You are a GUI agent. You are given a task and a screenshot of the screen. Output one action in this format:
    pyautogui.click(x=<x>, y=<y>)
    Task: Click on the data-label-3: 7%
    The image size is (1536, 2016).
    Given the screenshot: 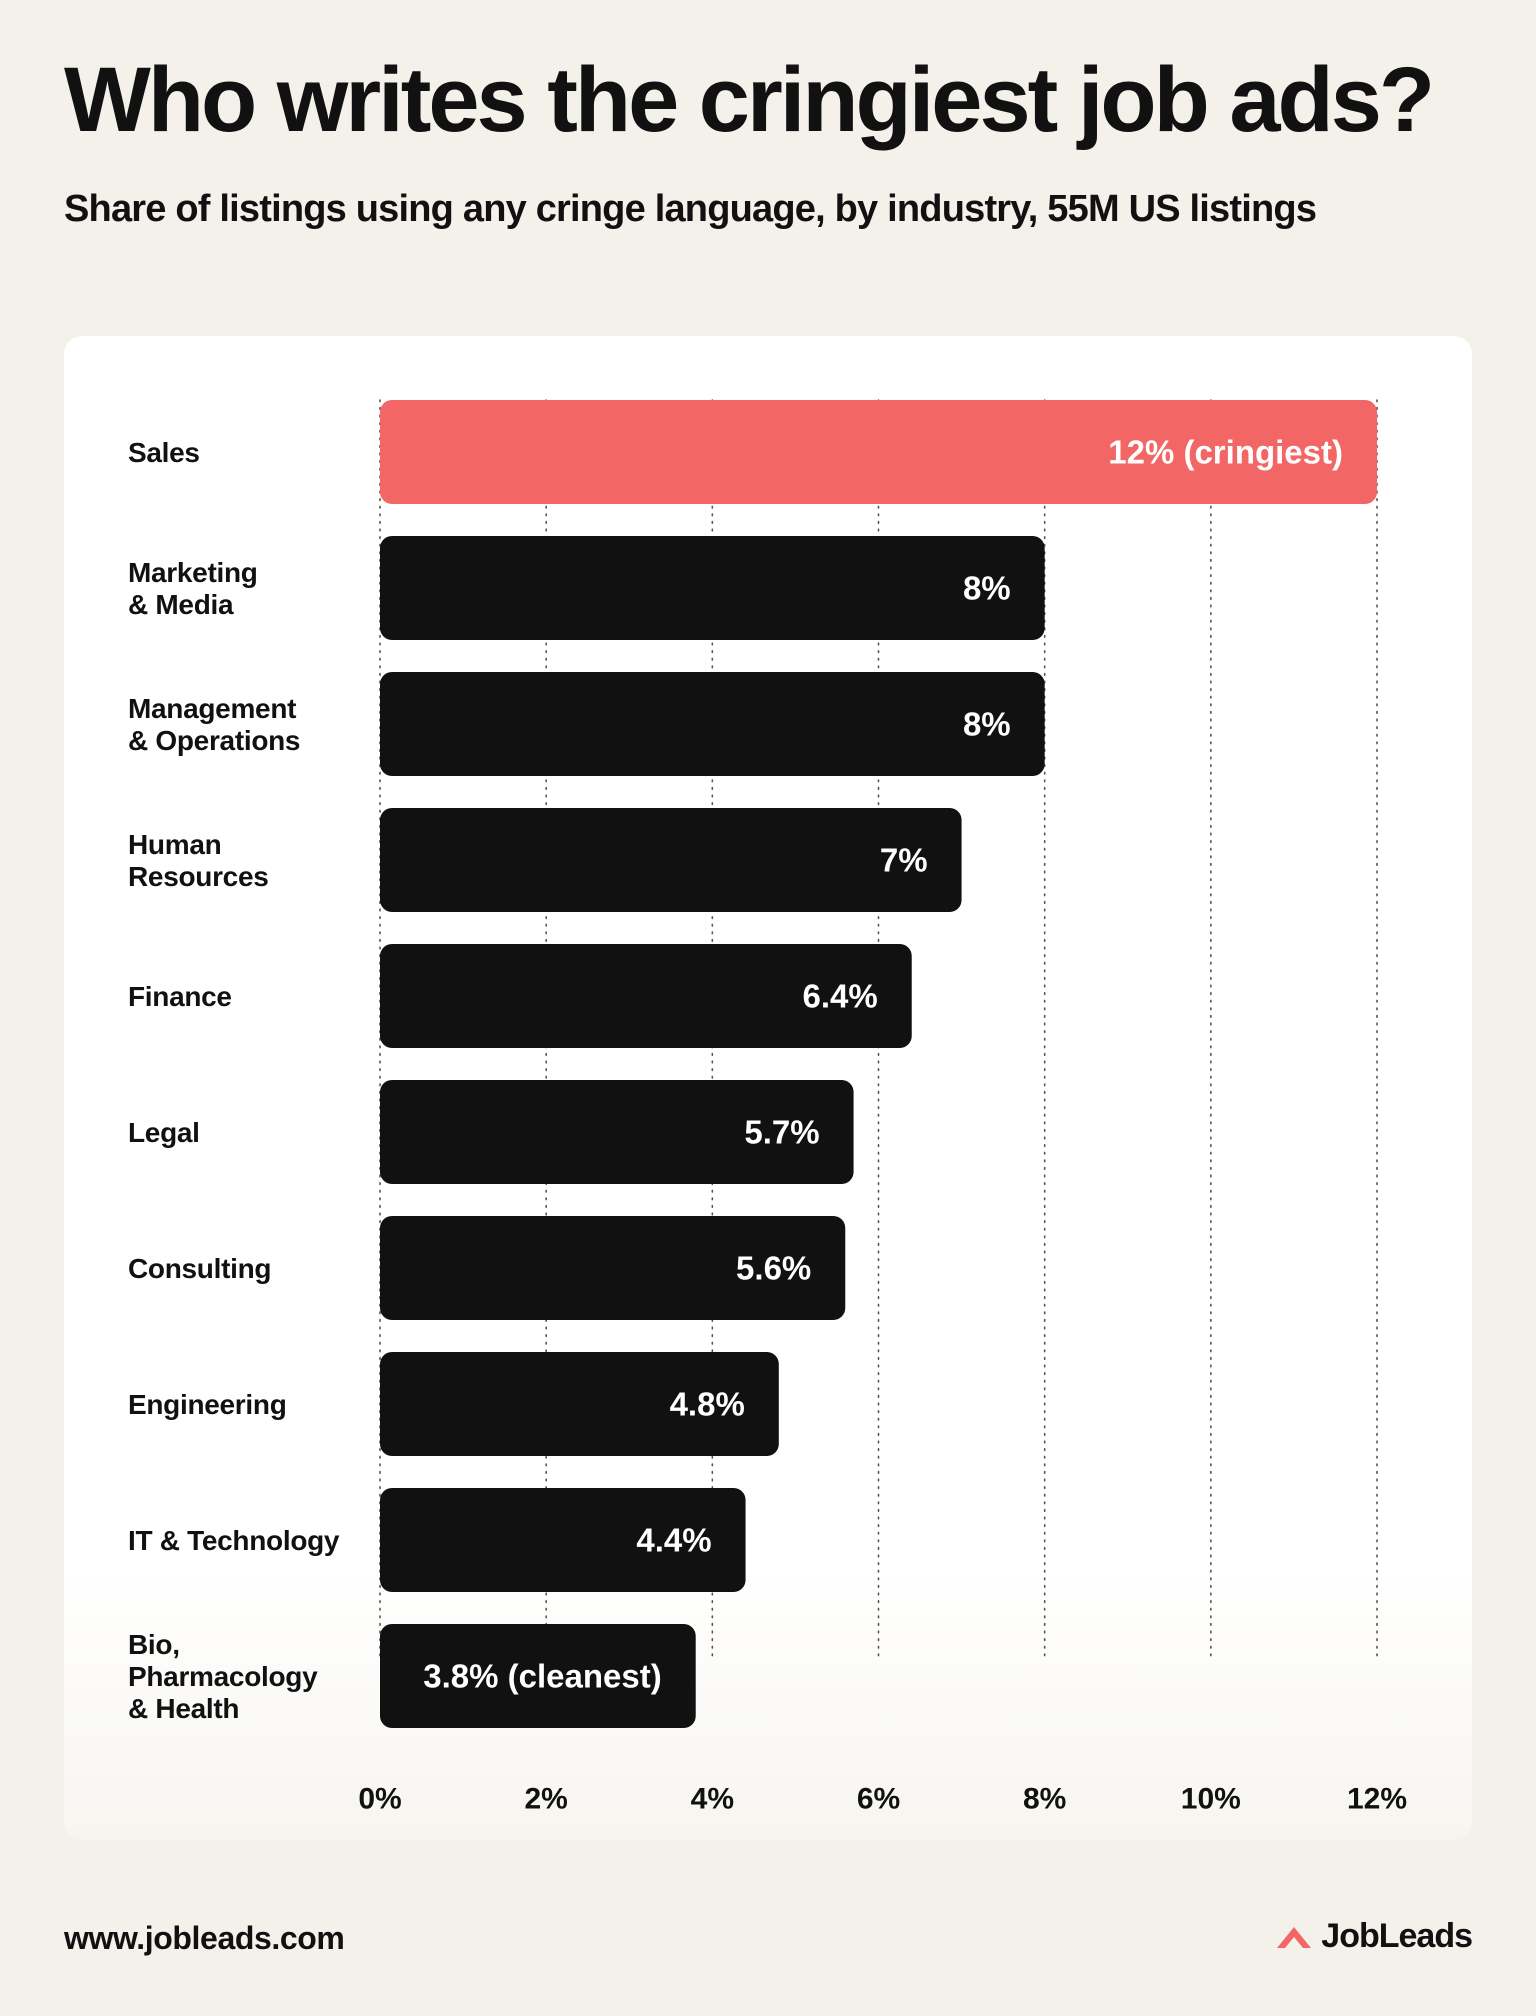 What is the action you would take?
    pyautogui.click(x=904, y=860)
    